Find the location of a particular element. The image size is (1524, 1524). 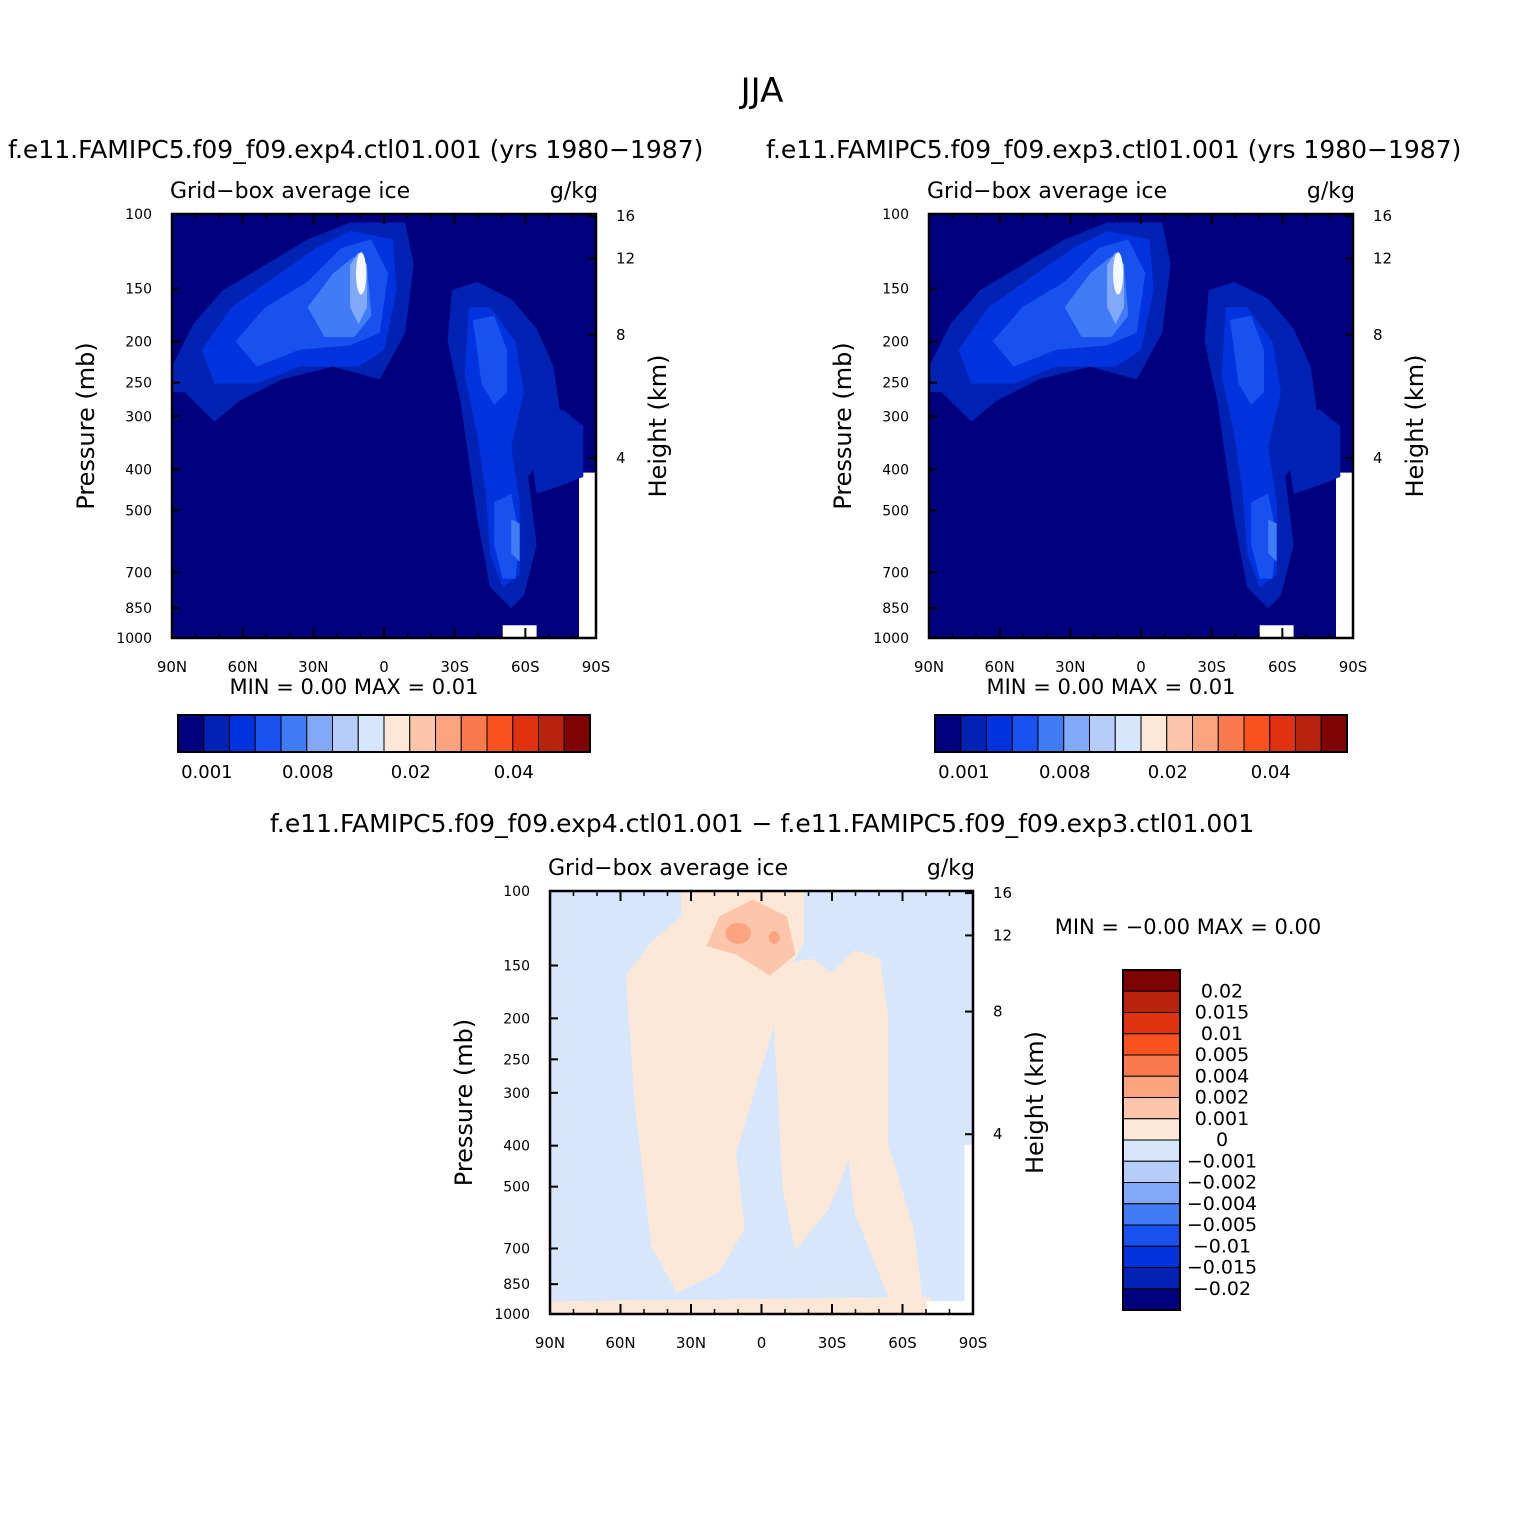

colorbar-label: −0.005 is located at coordinates (1222, 1225).